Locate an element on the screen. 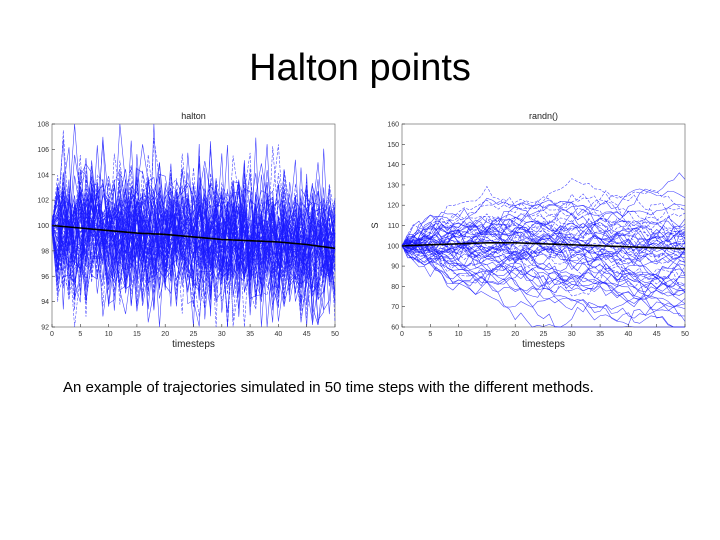  y-tick-label: 150 is located at coordinates (393, 145).